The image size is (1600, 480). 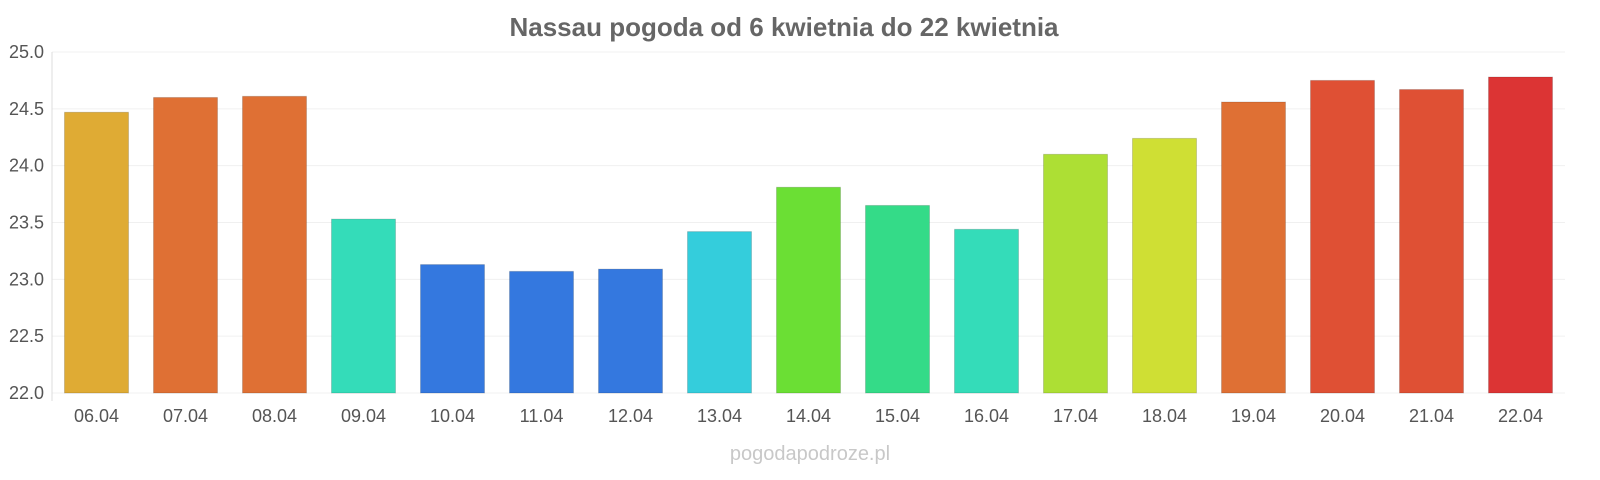 I want to click on bar-13.04, so click(x=719, y=312).